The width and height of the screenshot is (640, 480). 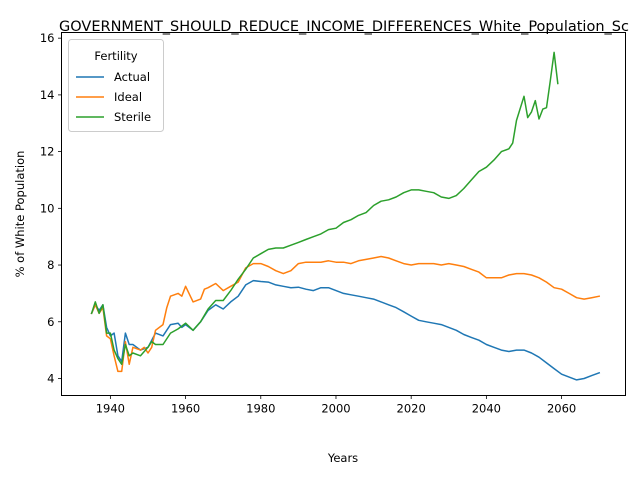 I want to click on y-tick-label: 10, so click(x=47, y=208).